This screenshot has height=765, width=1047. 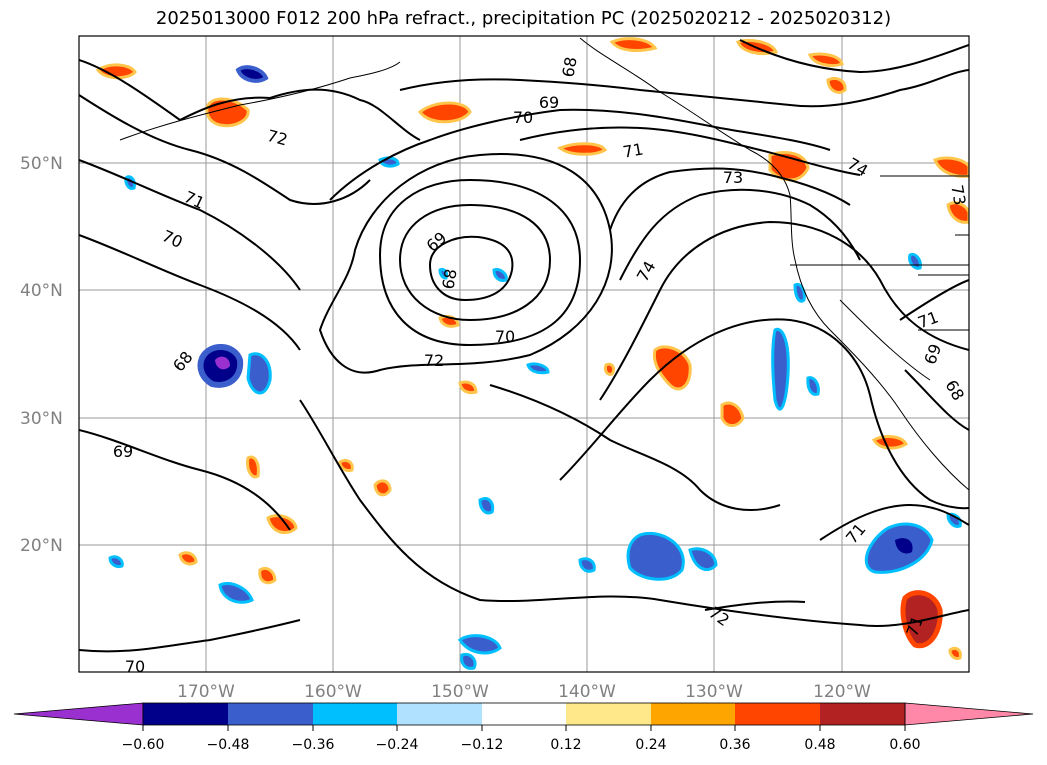 What do you see at coordinates (41, 291) in the screenshot?
I see `lat-label: 40°N` at bounding box center [41, 291].